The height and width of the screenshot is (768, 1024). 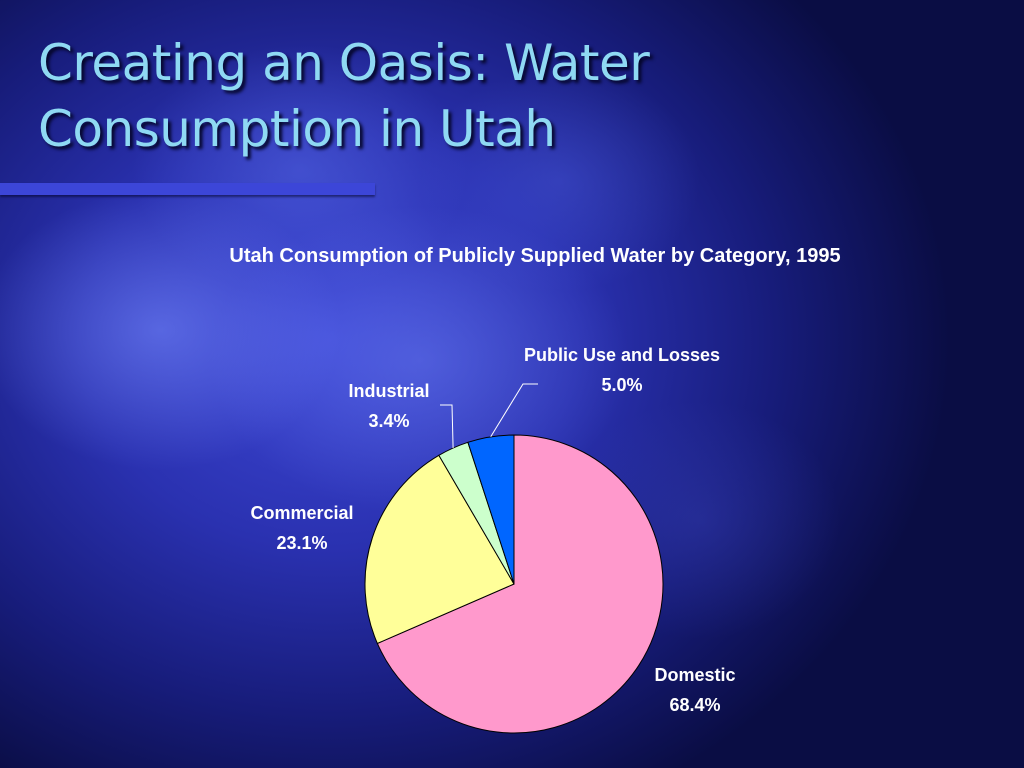 I want to click on label-domestic-name: Domestic, so click(x=695, y=675).